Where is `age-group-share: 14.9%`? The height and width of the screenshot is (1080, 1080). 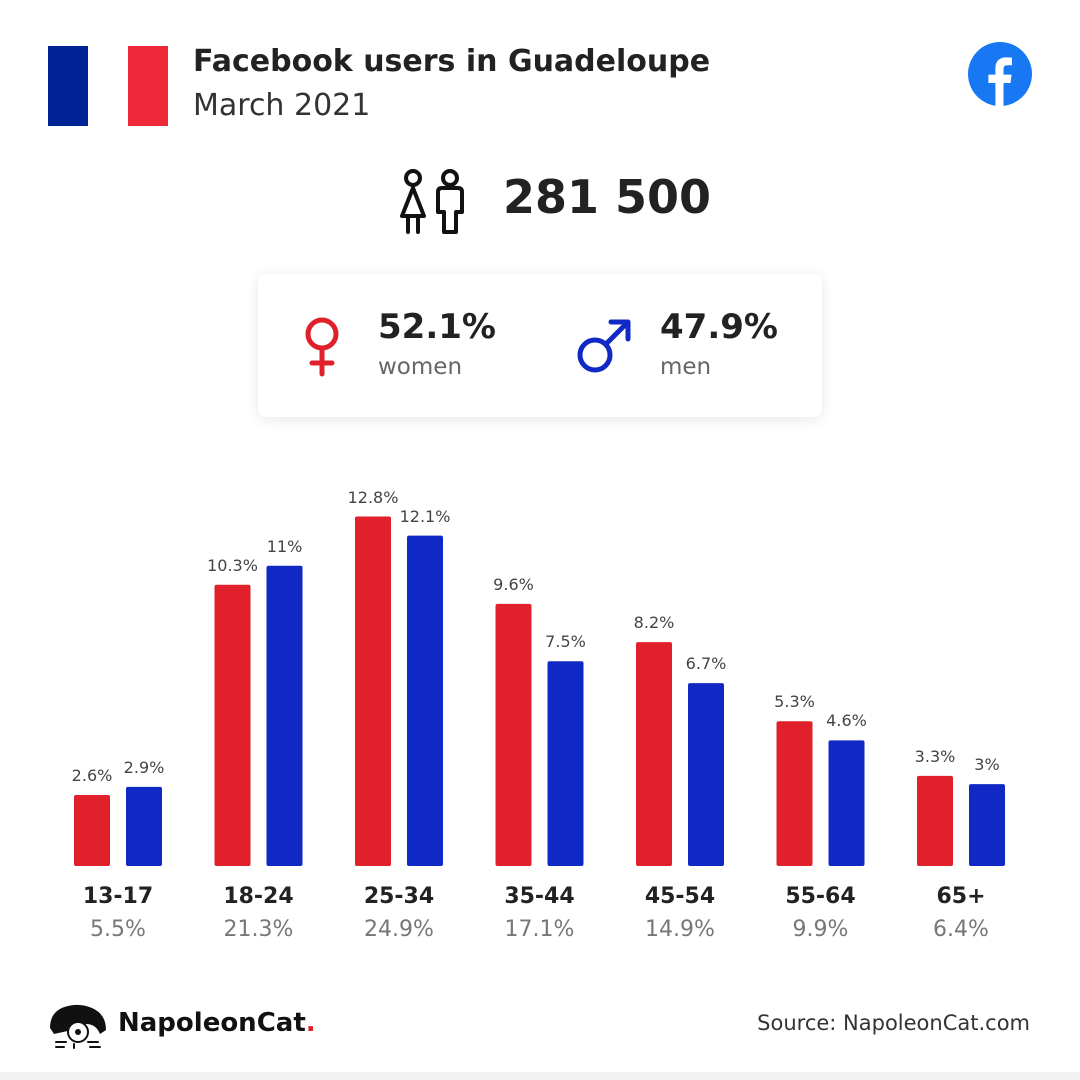 age-group-share: 14.9% is located at coordinates (680, 929).